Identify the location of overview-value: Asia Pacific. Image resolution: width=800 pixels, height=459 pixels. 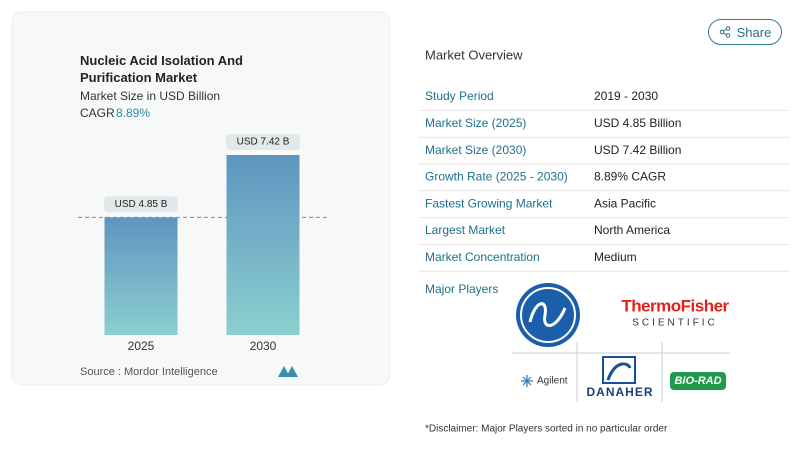
(625, 203).